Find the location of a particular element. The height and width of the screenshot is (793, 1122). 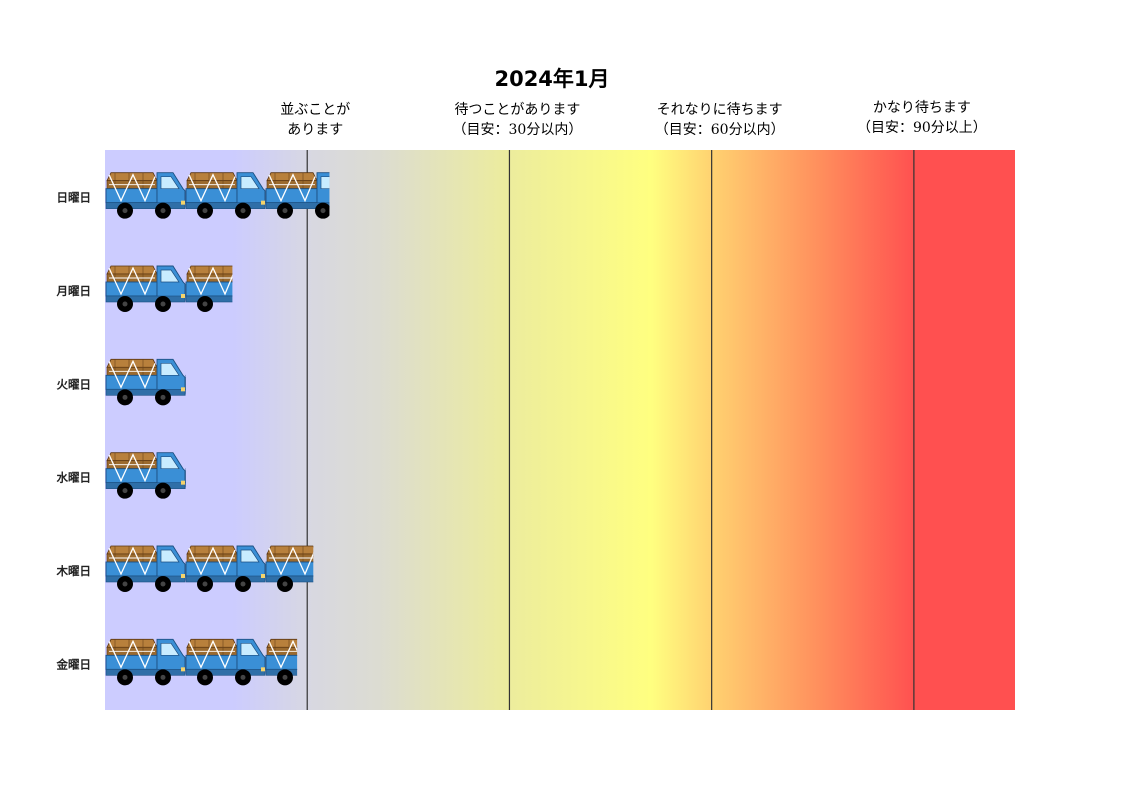

truck-bars is located at coordinates (217, 429).